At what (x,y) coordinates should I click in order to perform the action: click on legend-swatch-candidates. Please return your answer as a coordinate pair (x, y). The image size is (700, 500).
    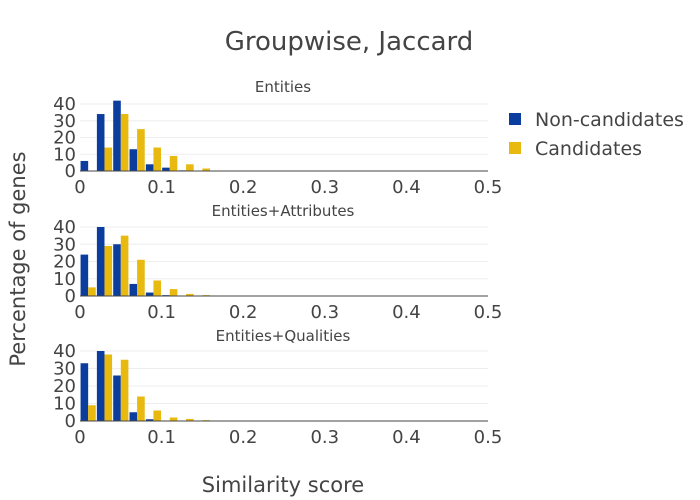
    Looking at the image, I should click on (515, 148).